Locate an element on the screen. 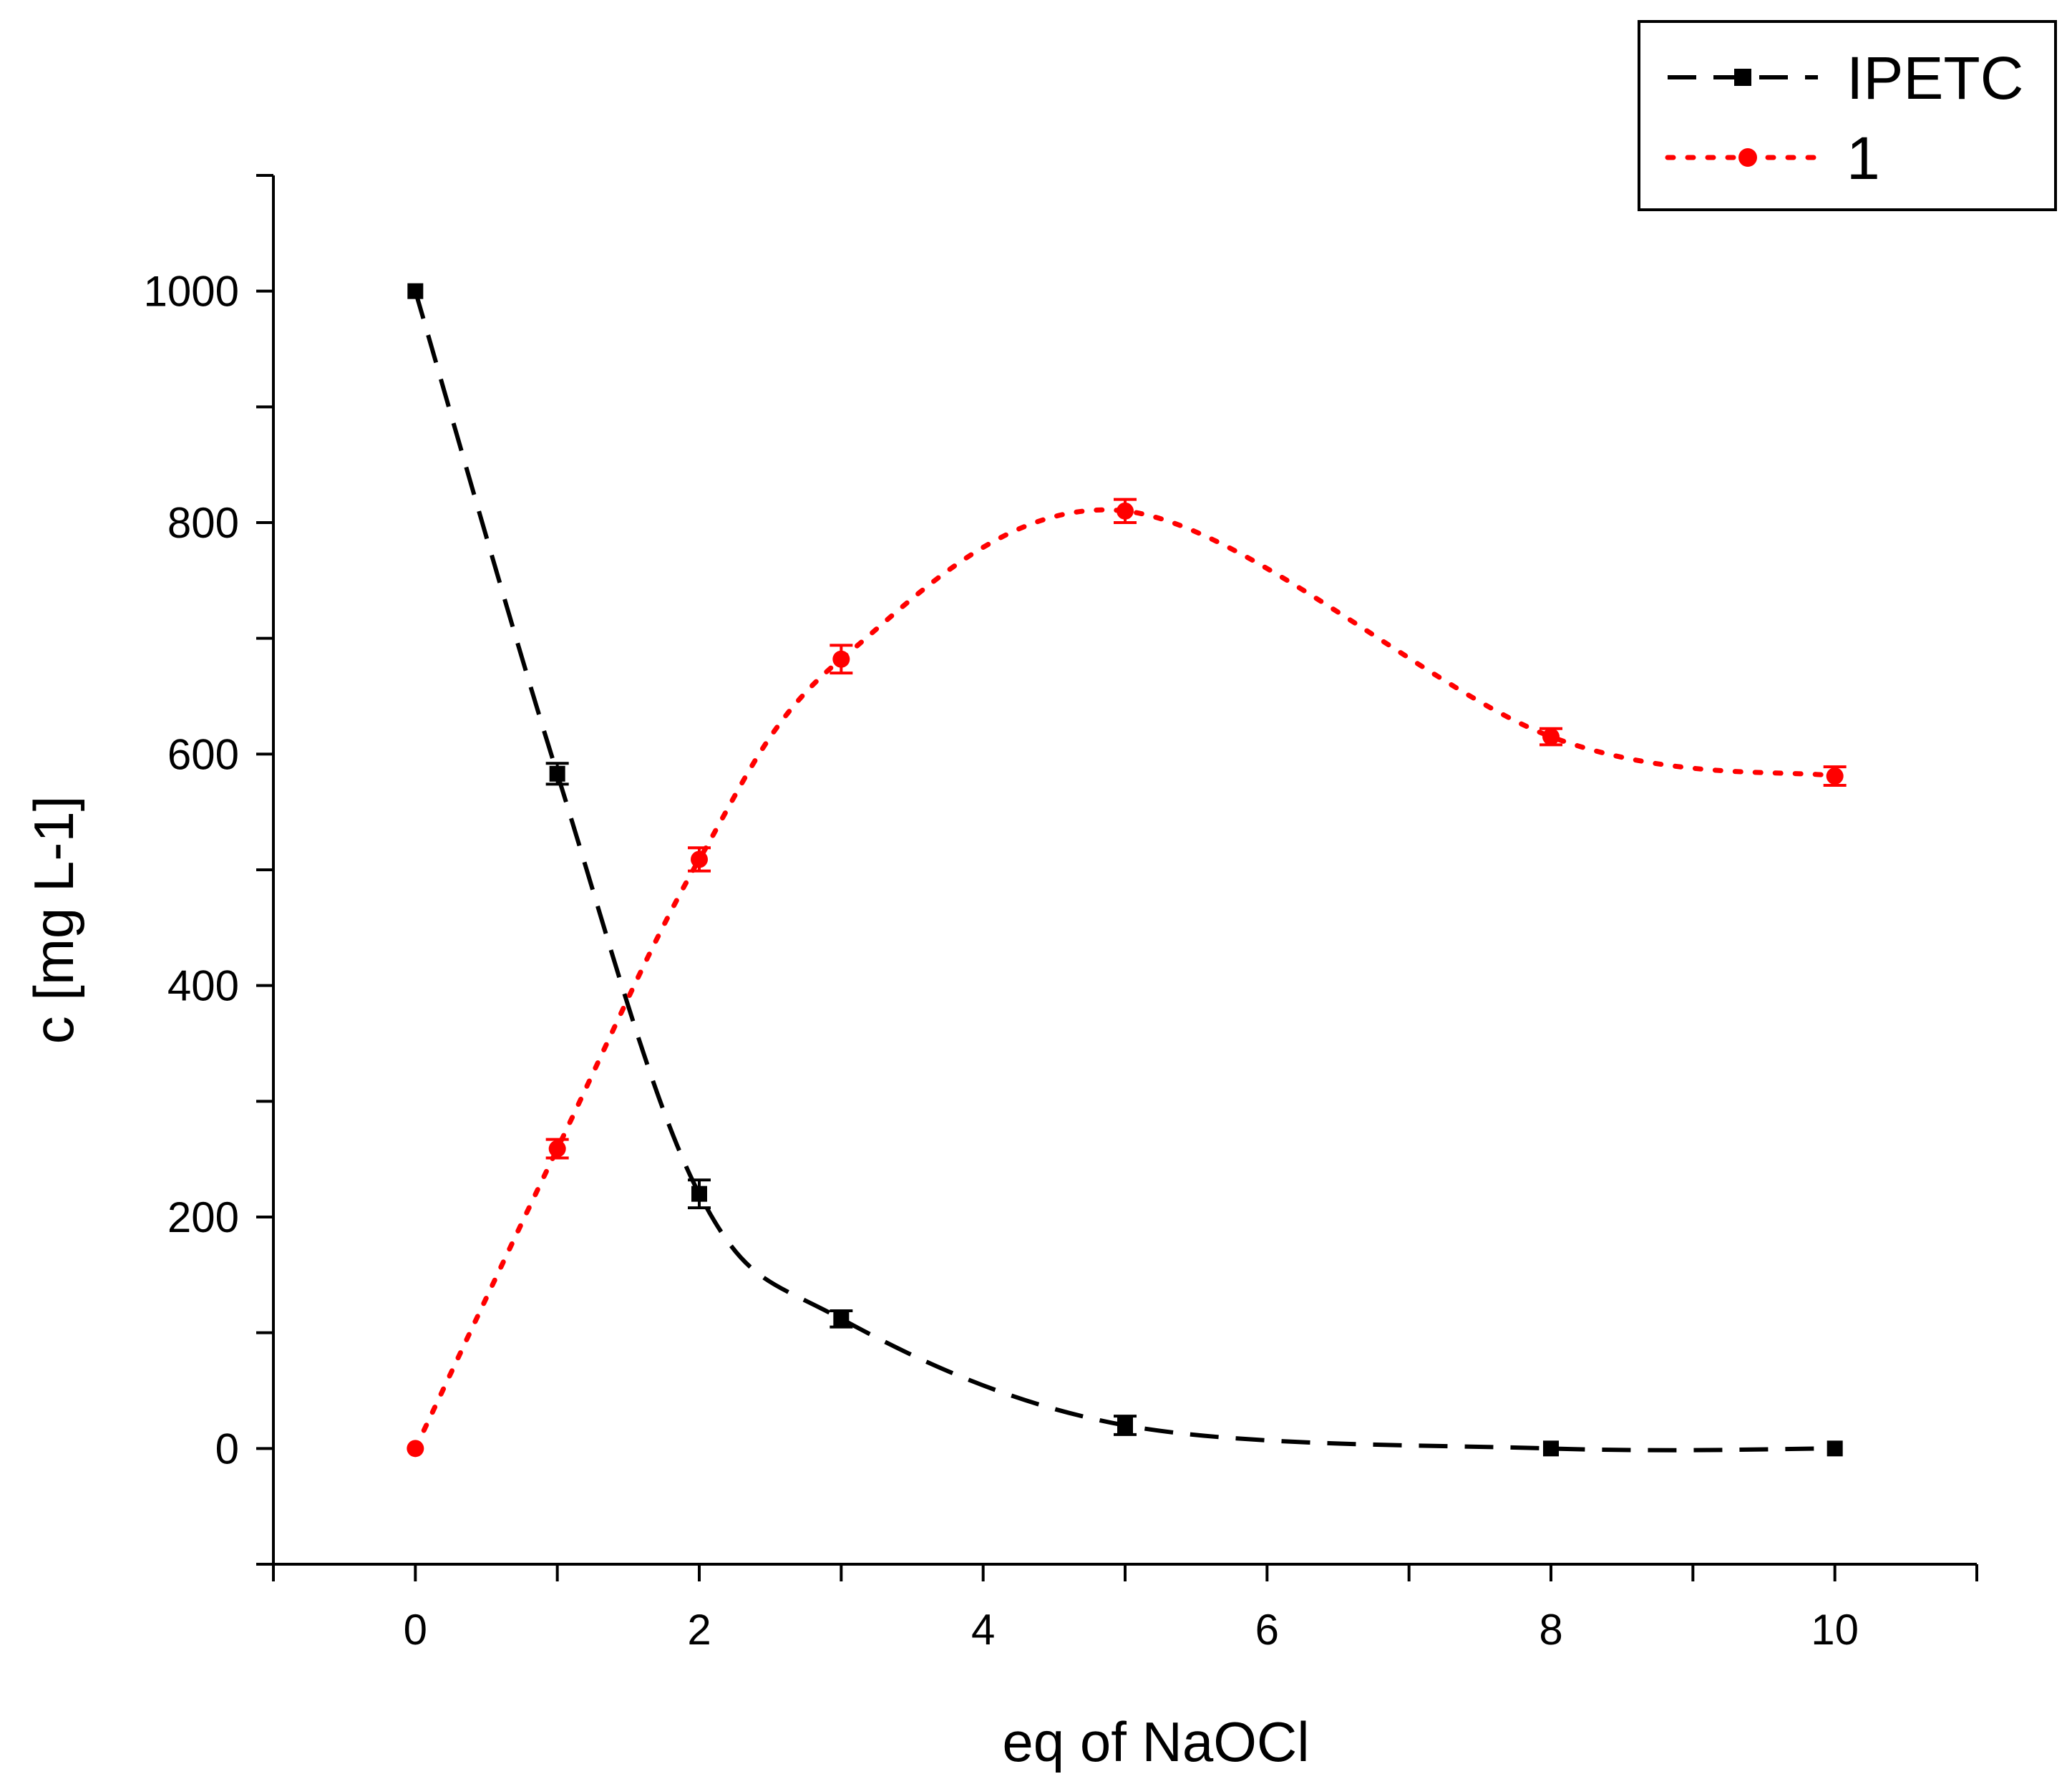 The height and width of the screenshot is (1784, 2072). x-axis-title: eq of NaOCl is located at coordinates (1155, 1741).